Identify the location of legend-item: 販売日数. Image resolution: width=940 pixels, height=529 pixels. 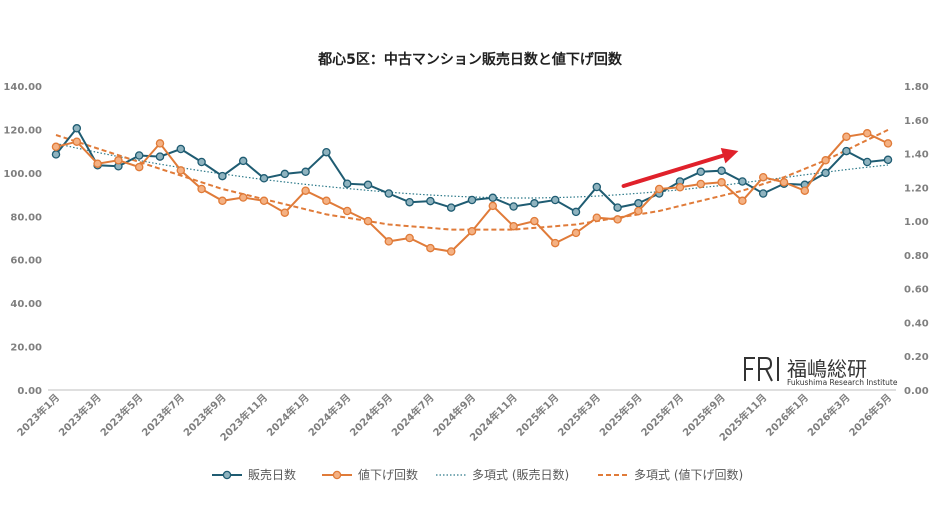
(254, 474).